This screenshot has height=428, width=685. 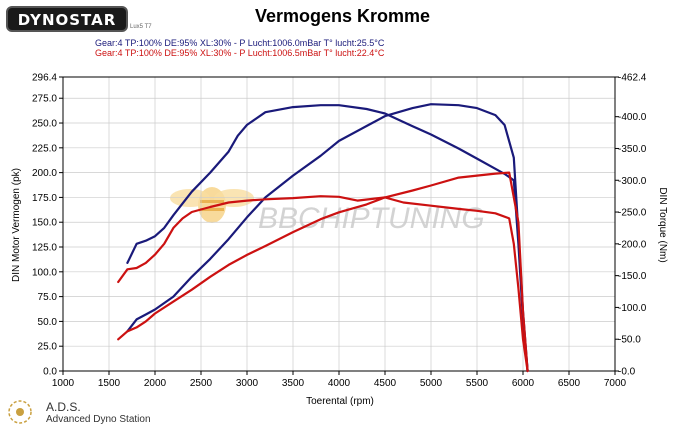 I want to click on logo-small-text: Lux5 T7, so click(x=141, y=27).